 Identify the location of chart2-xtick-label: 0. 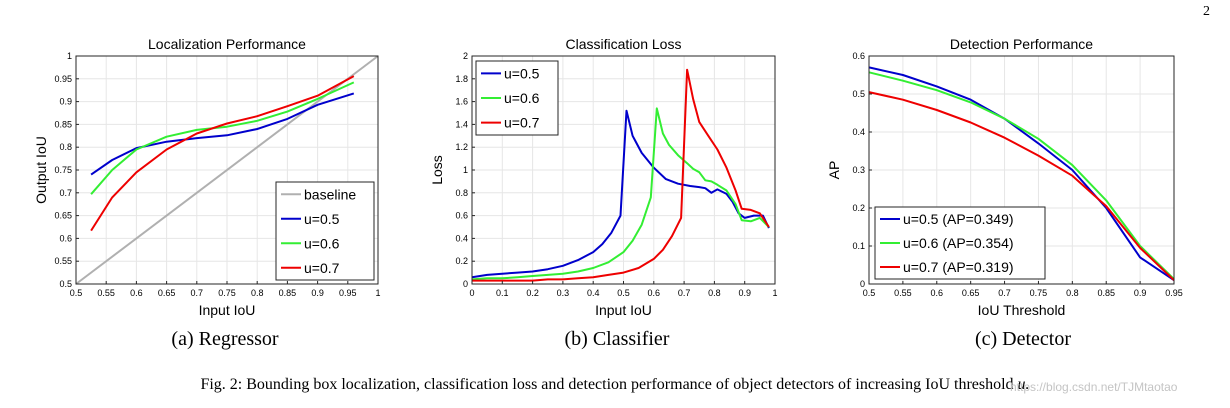
(471, 293).